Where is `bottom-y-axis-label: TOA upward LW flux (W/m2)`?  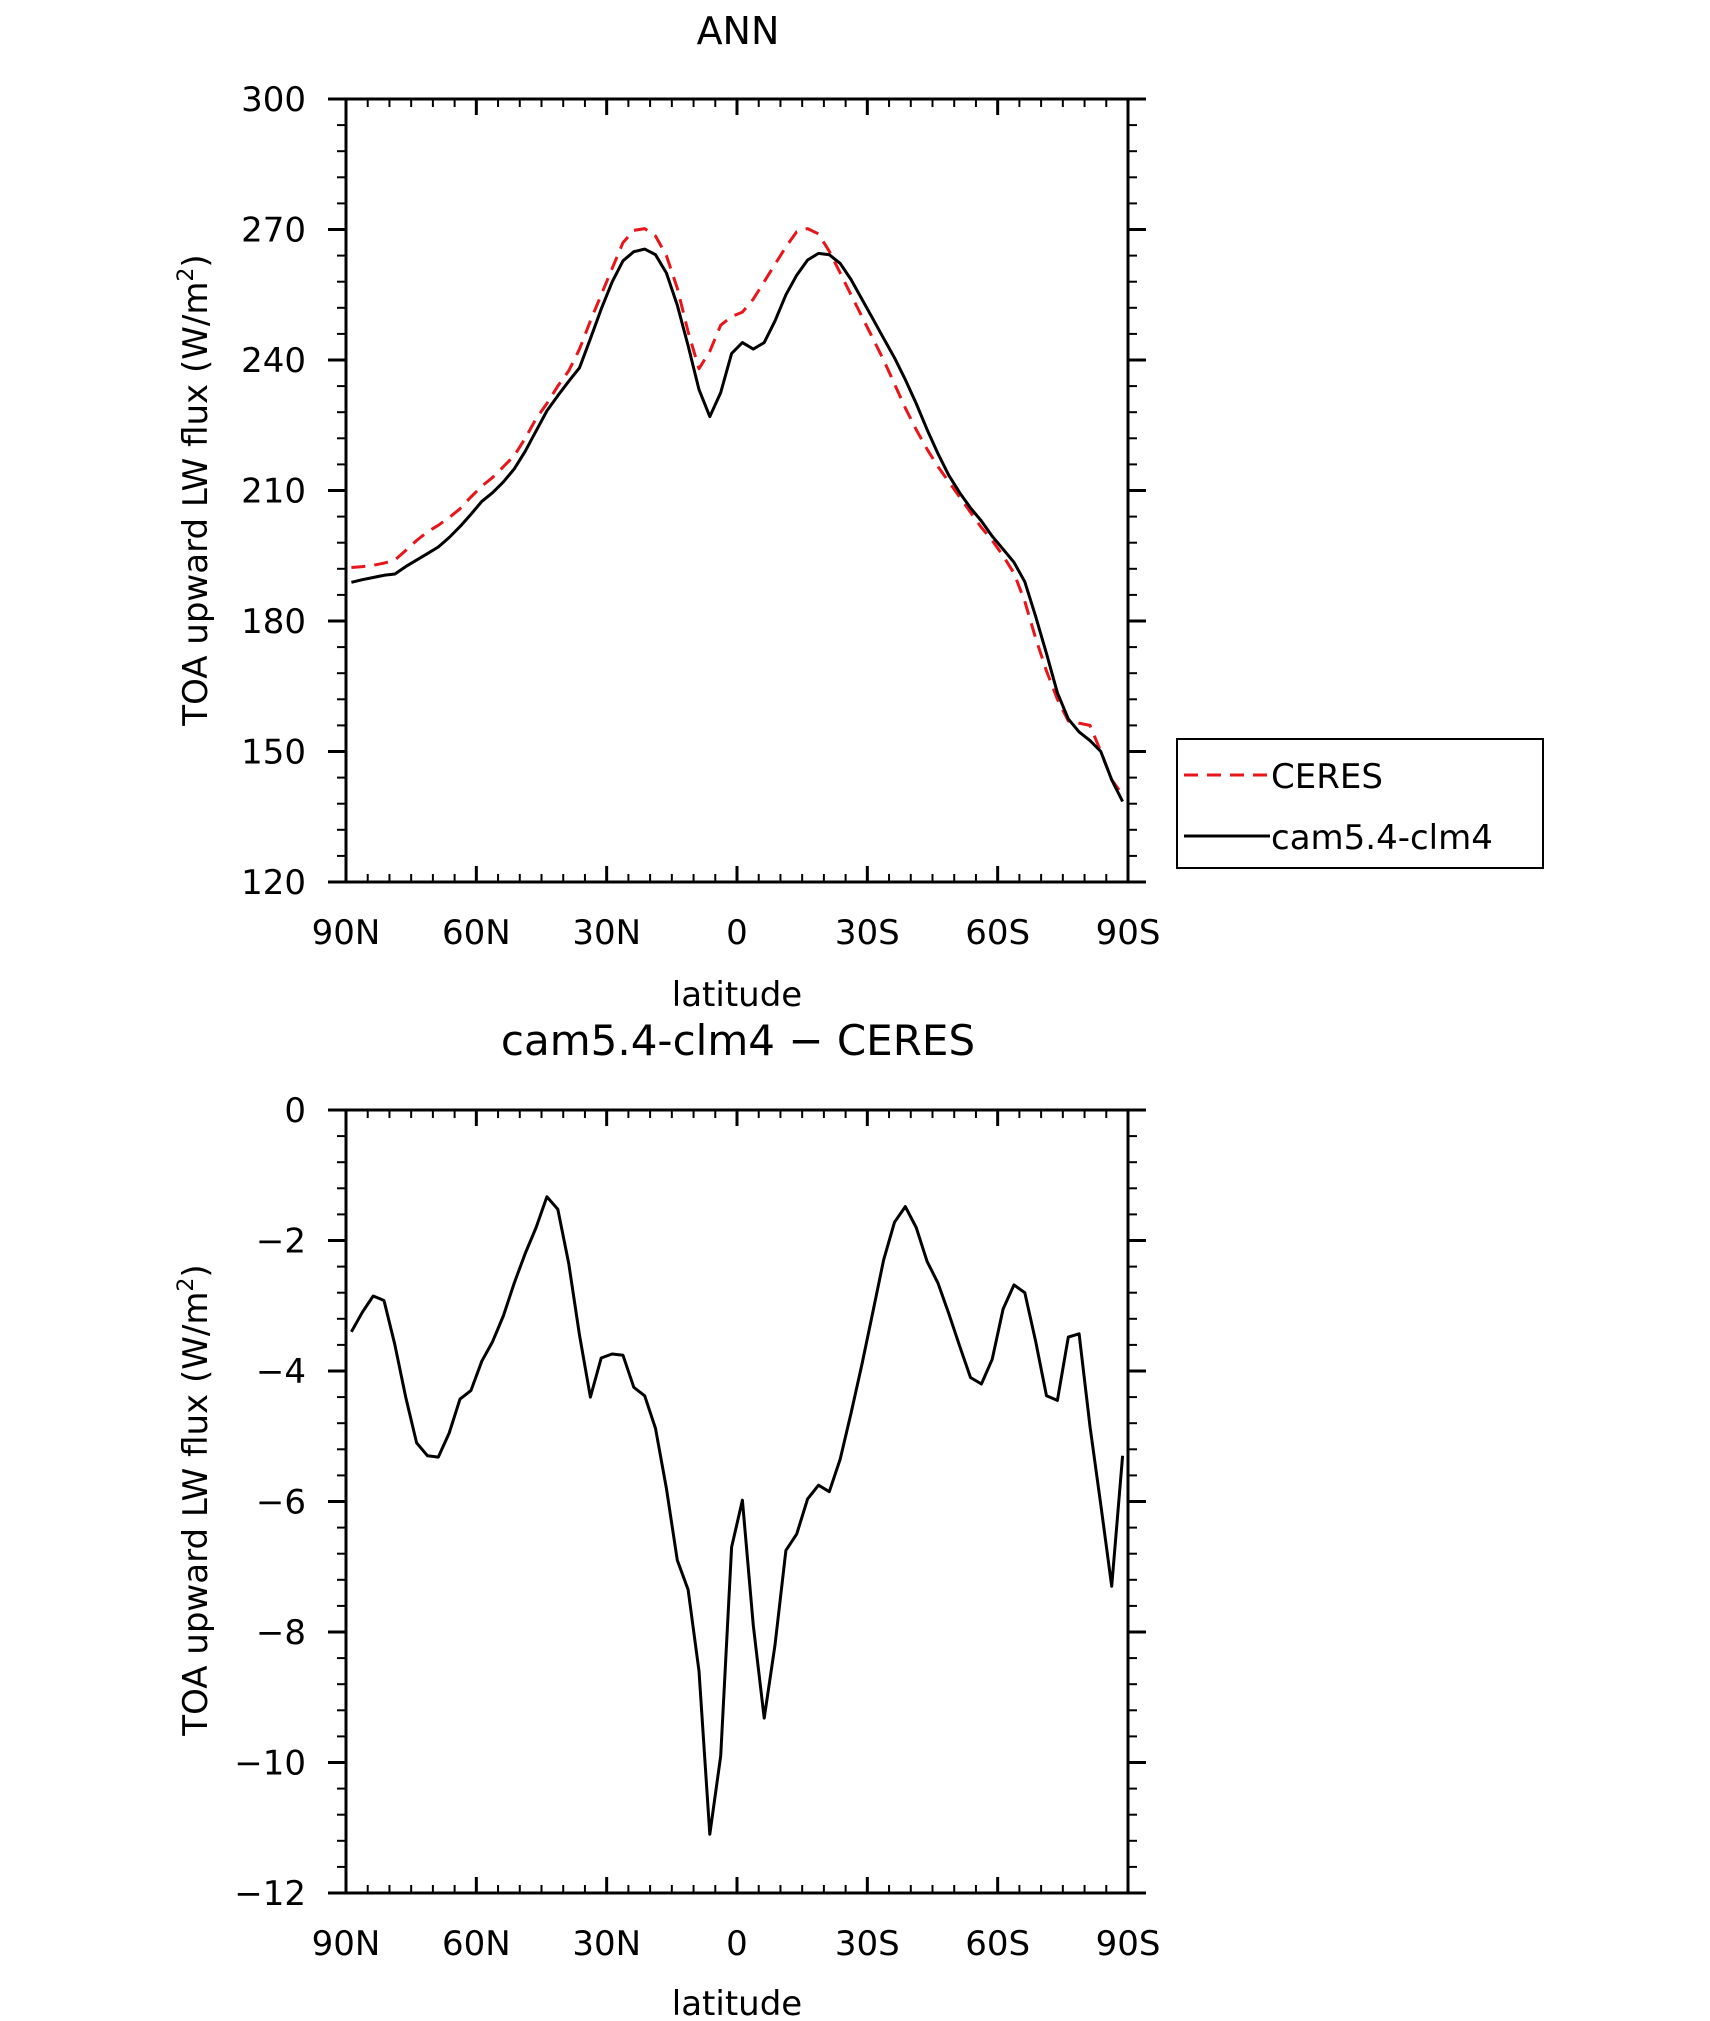 bottom-y-axis-label: TOA upward LW flux (W/m2) is located at coordinates (195, 1500).